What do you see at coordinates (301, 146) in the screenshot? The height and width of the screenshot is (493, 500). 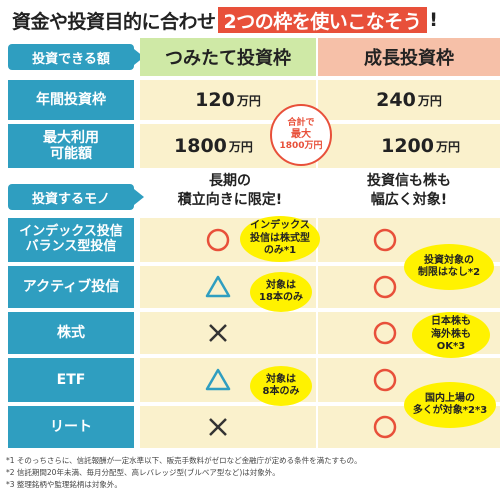 I see `badge-line3: 1800万円` at bounding box center [301, 146].